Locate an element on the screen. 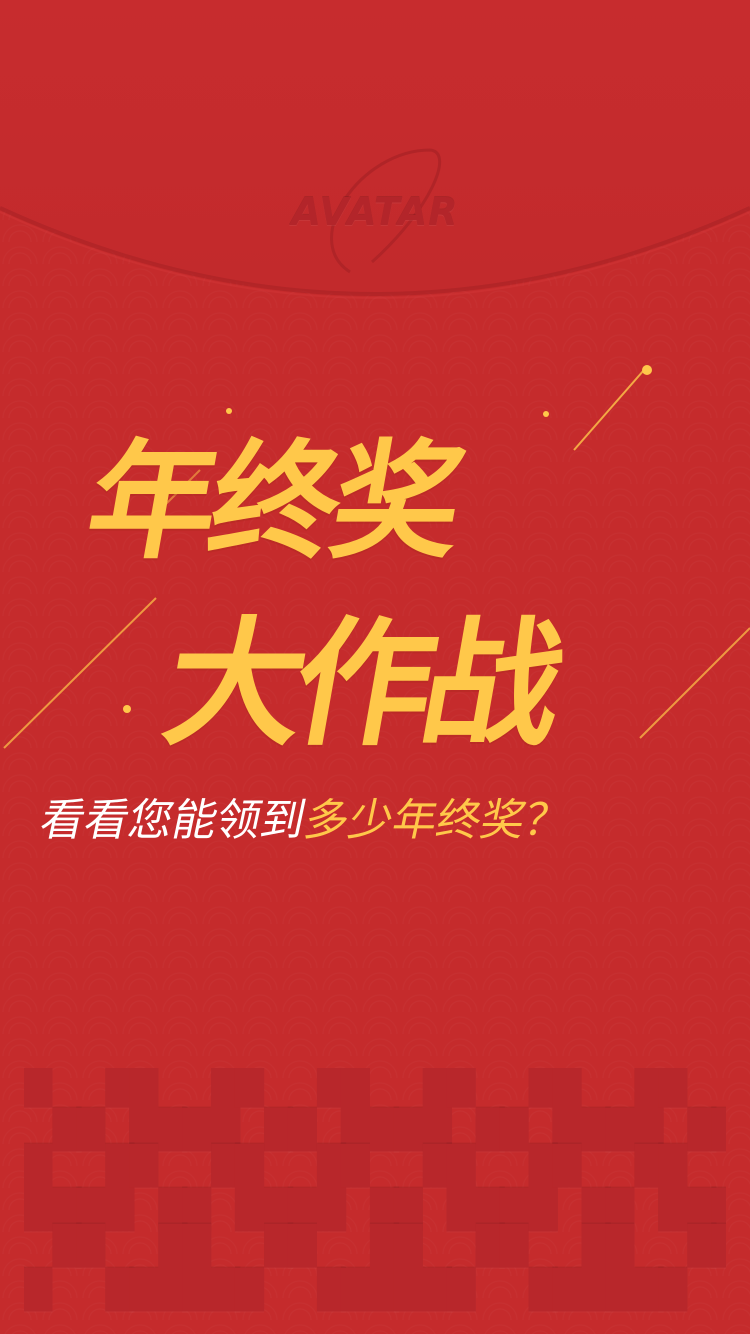  avatar-logo-icon is located at coordinates (386, 211).